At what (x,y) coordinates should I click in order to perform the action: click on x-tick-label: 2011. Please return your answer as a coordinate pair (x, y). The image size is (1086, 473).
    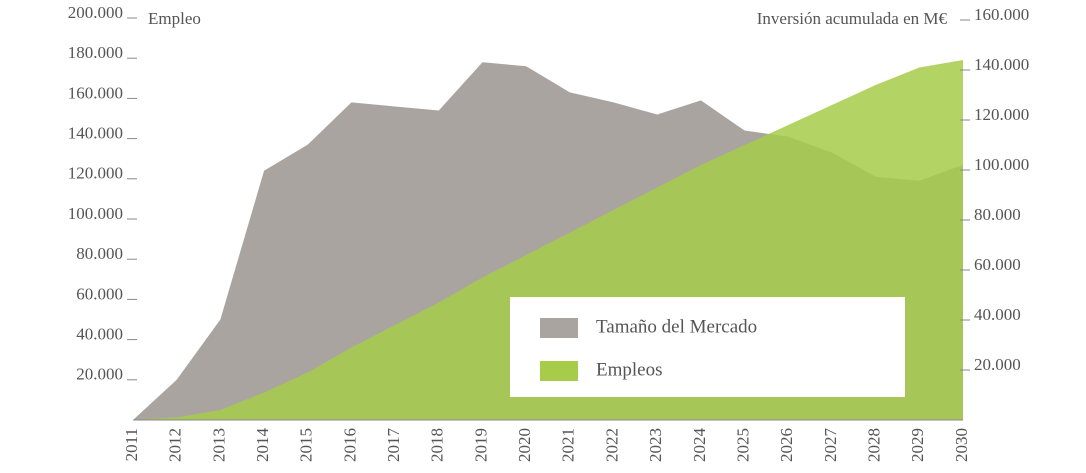
    Looking at the image, I should click on (131, 444).